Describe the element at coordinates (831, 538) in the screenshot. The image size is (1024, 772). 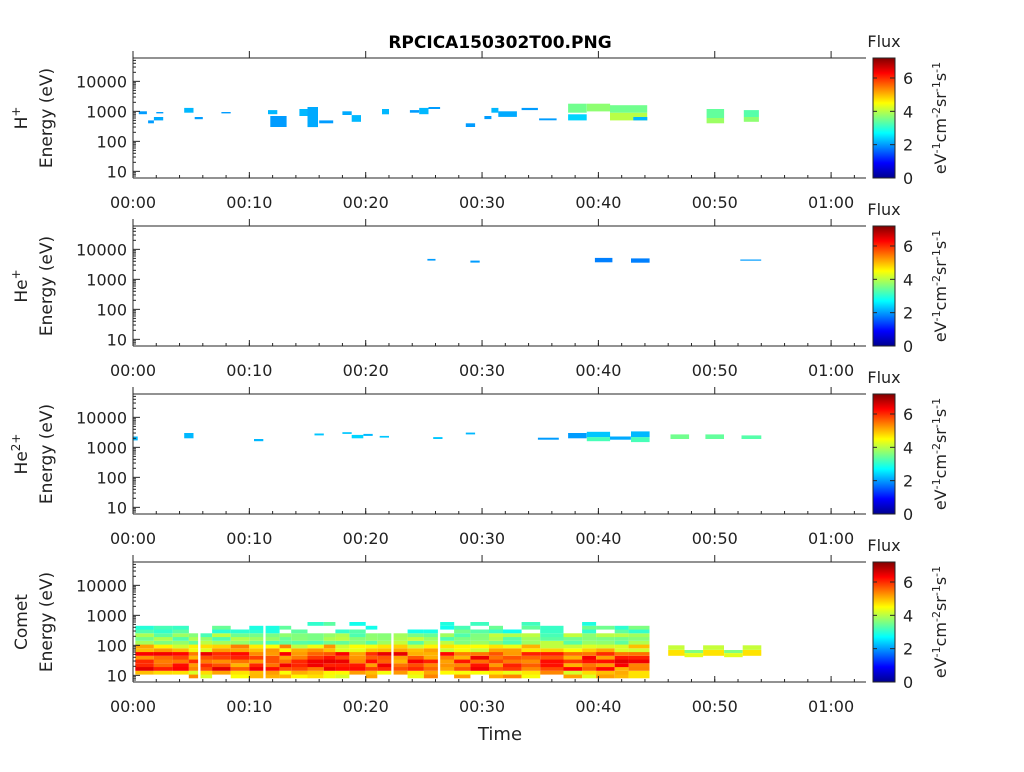
I see `x-tick-label: 01:00` at that location.